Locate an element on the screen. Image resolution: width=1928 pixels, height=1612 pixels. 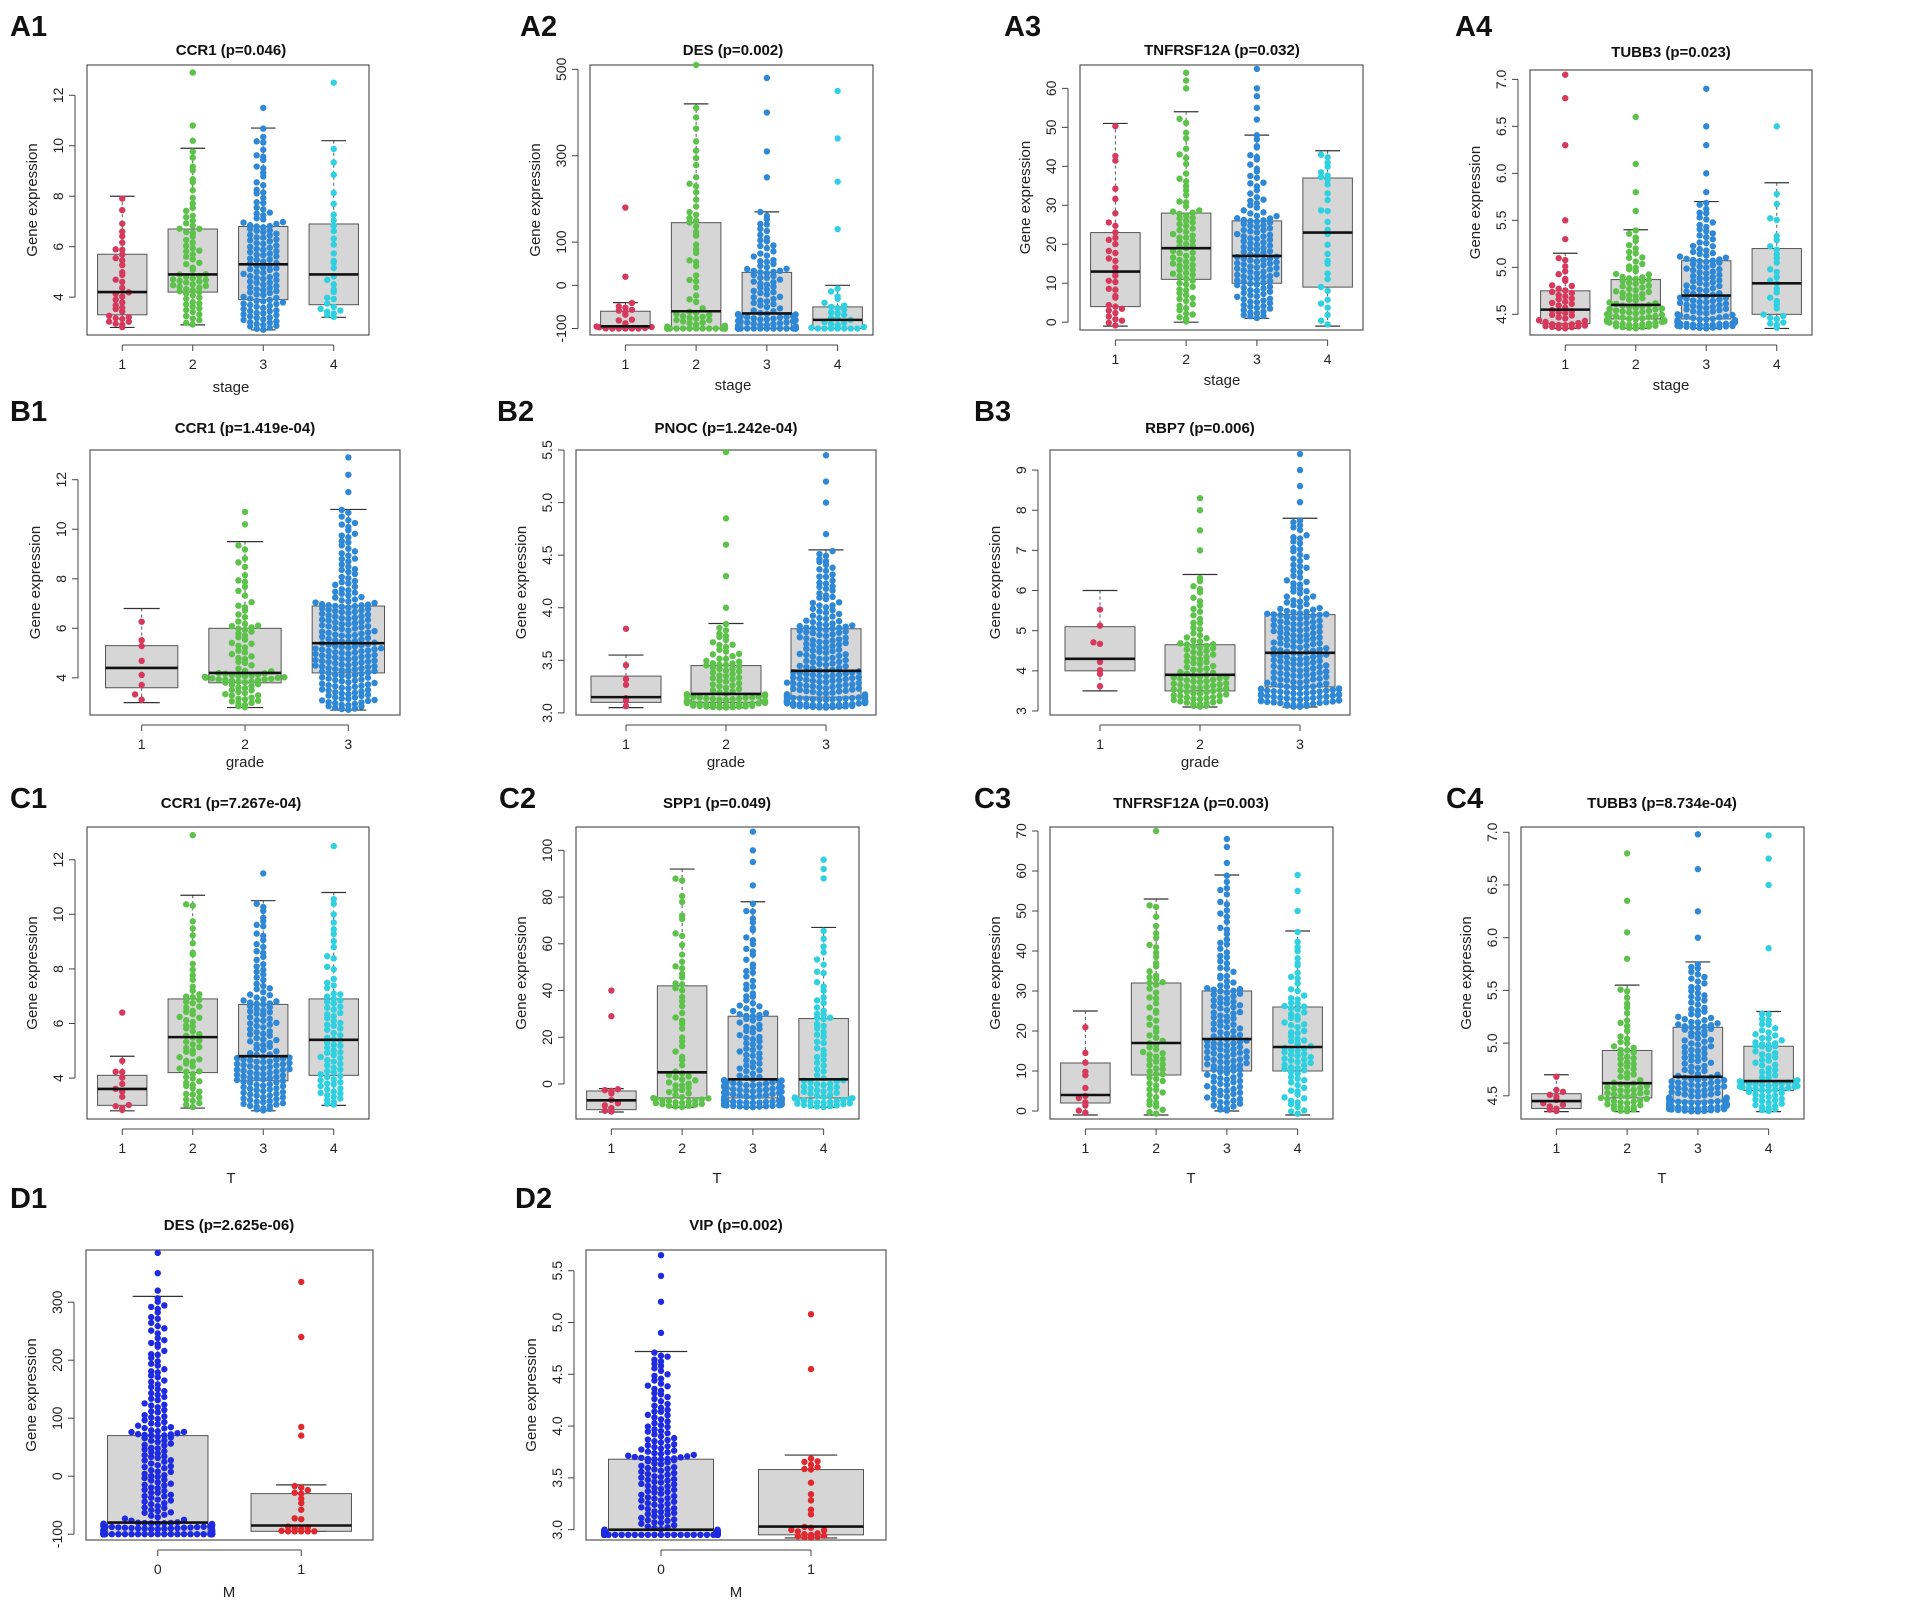
chart-title: VIP (p=0.002) is located at coordinates (736, 1225).